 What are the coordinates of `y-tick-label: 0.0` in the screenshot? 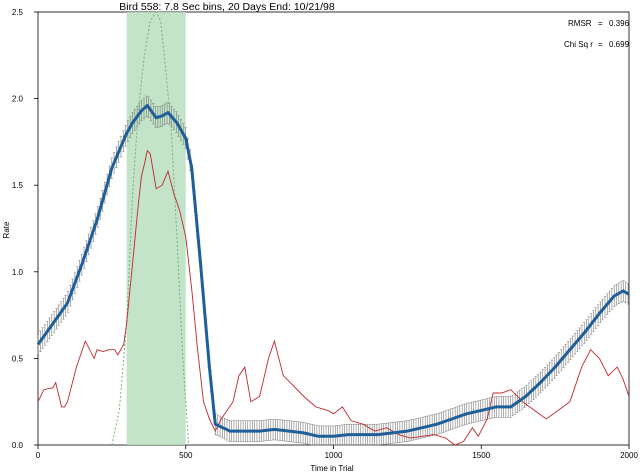 It's located at (18, 445).